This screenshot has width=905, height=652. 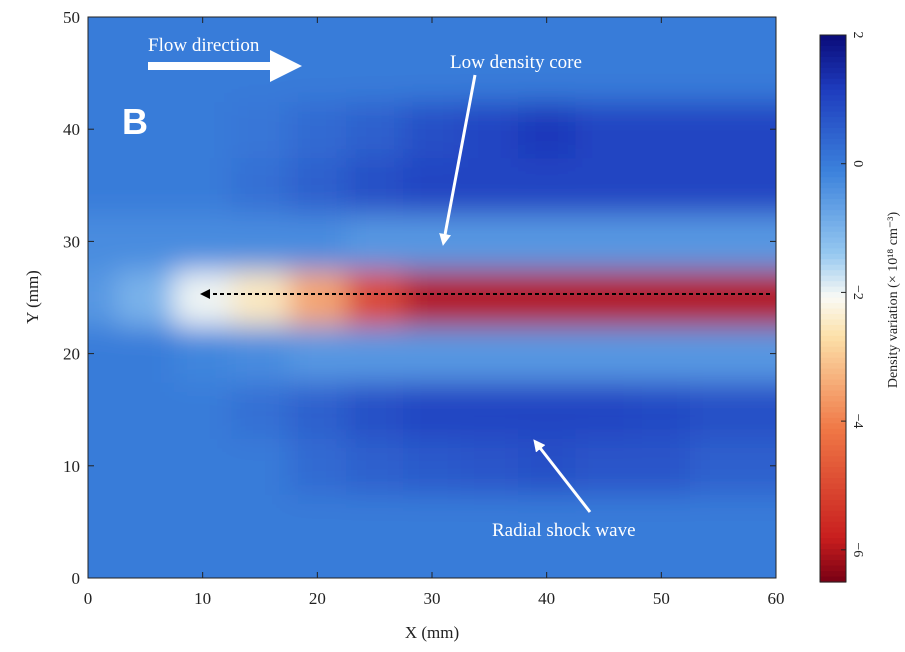 I want to click on x-tick-label: 30, so click(x=432, y=598).